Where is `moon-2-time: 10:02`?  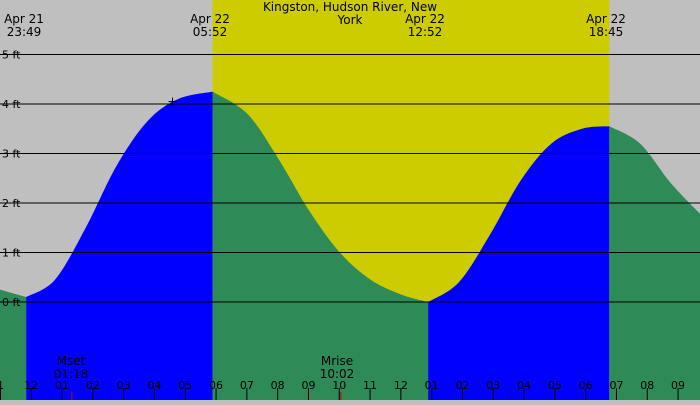
moon-2-time: 10:02 is located at coordinates (337, 374).